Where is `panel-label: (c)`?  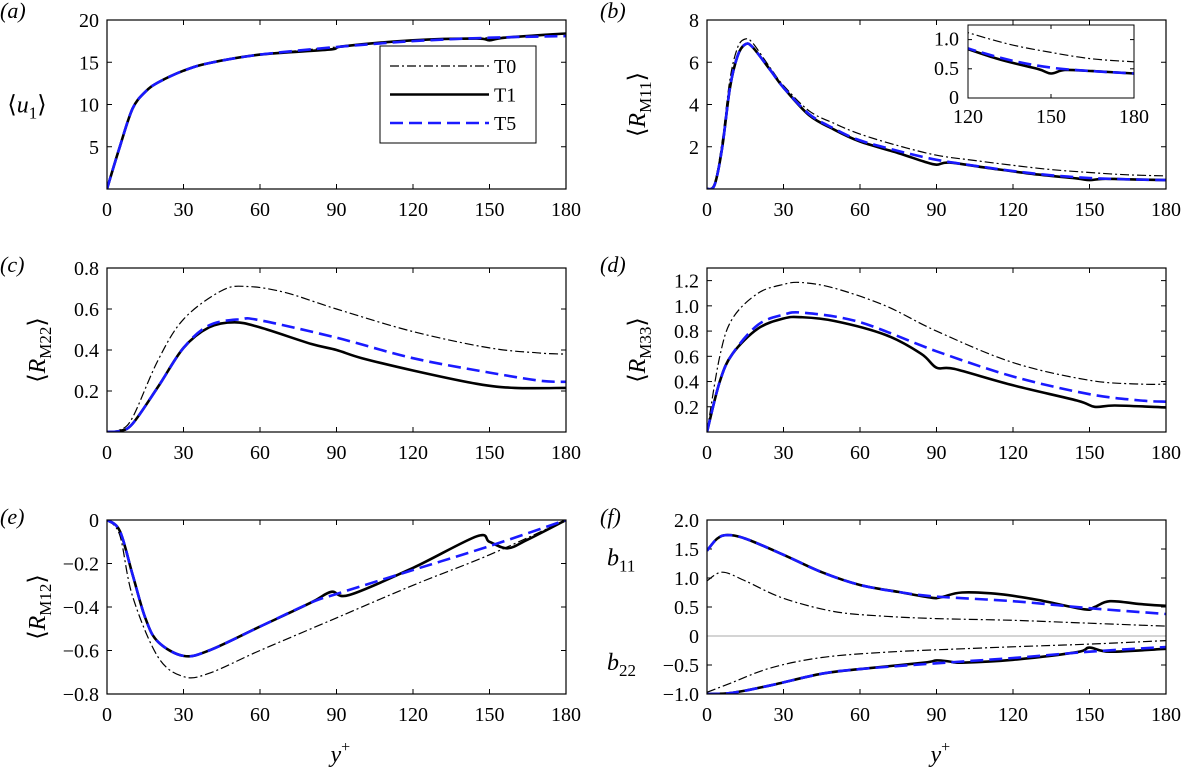
panel-label: (c) is located at coordinates (12, 264).